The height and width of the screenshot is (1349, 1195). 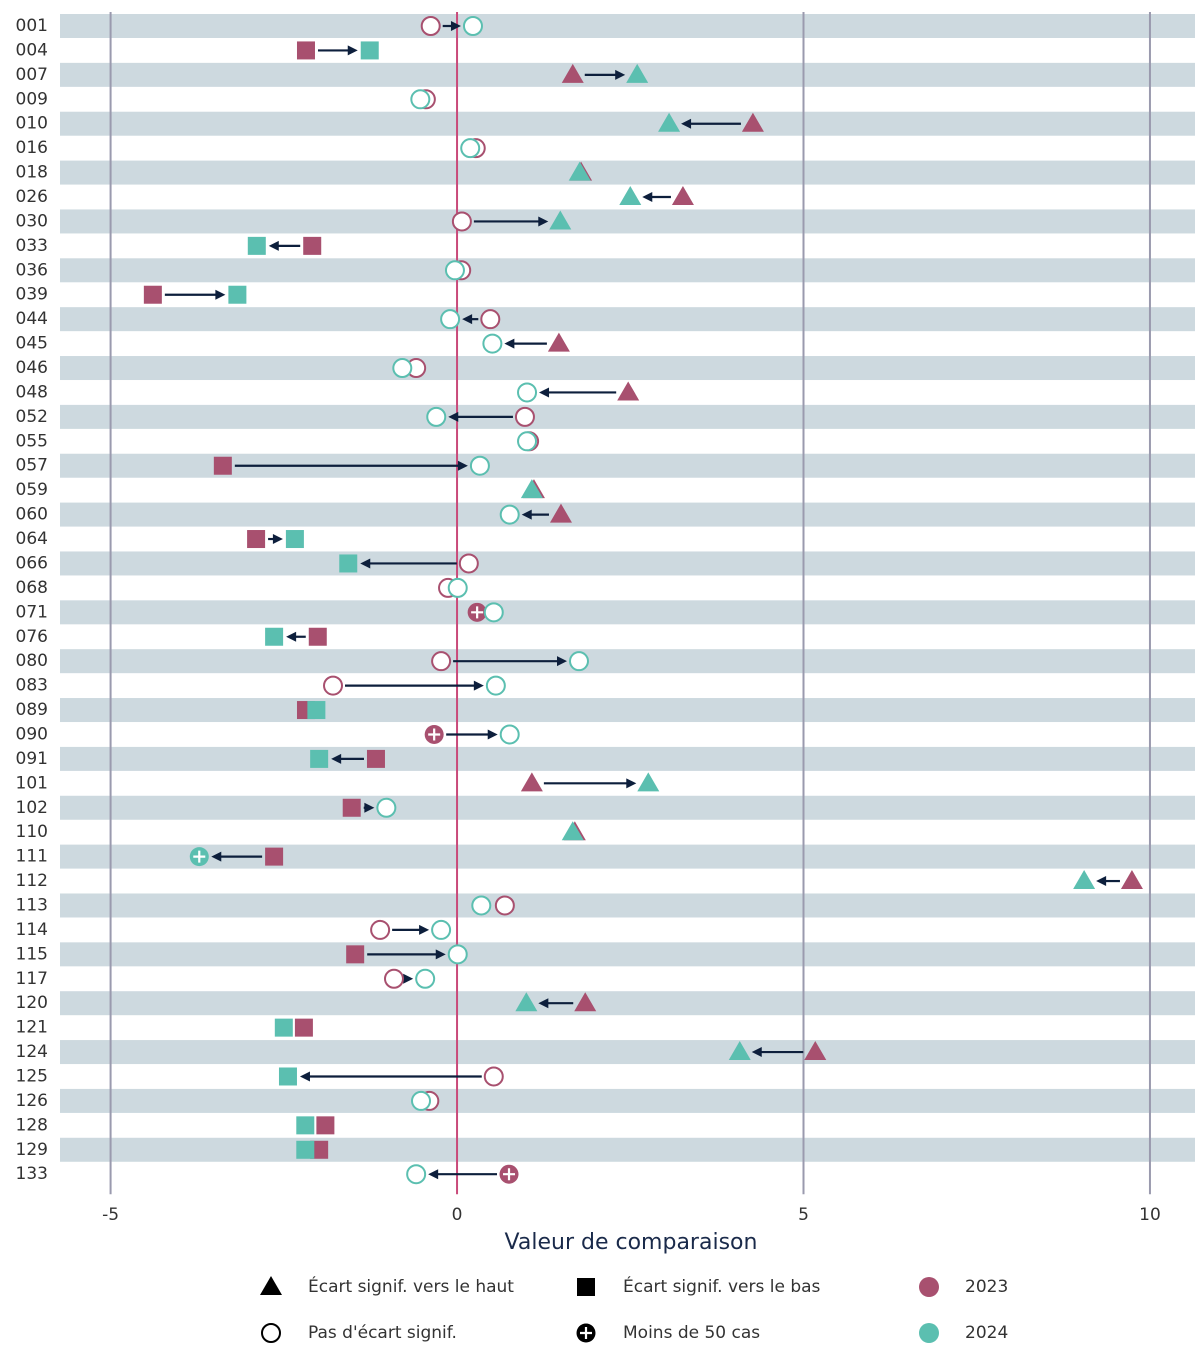 I want to click on y-tick-label: 055, so click(x=32, y=441).